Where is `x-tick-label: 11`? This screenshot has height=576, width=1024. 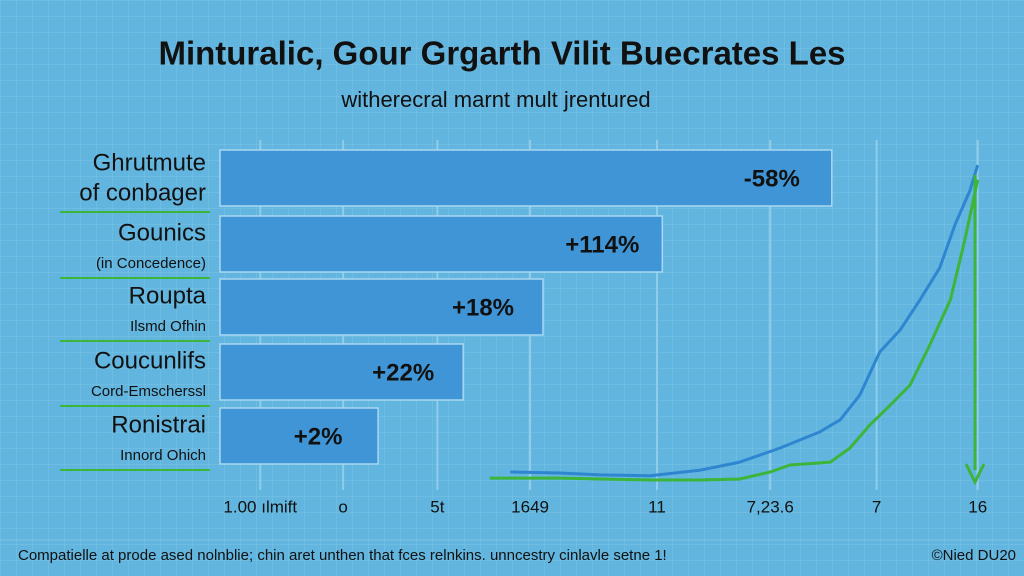 x-tick-label: 11 is located at coordinates (657, 506).